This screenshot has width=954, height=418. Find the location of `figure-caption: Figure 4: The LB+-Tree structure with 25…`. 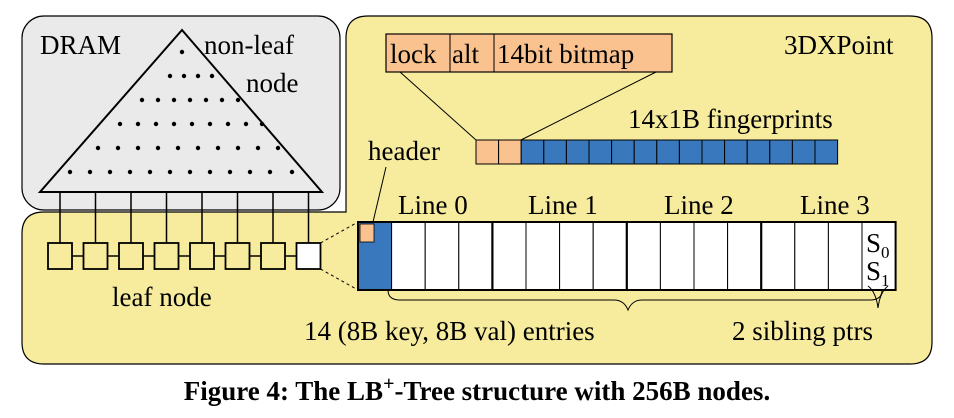

figure-caption: Figure 4: The LB+-Tree structure with 25… is located at coordinates (477, 389).